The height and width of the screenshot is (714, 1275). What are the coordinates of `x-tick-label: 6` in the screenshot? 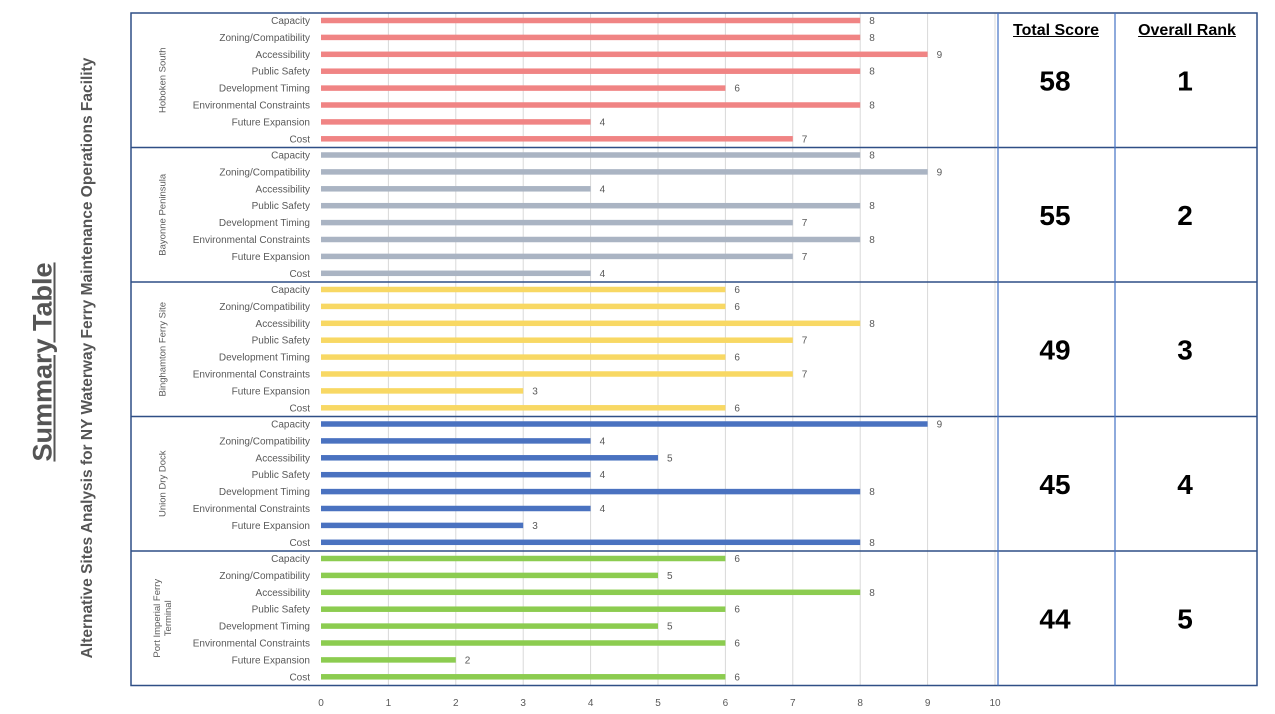 It's located at (726, 703).